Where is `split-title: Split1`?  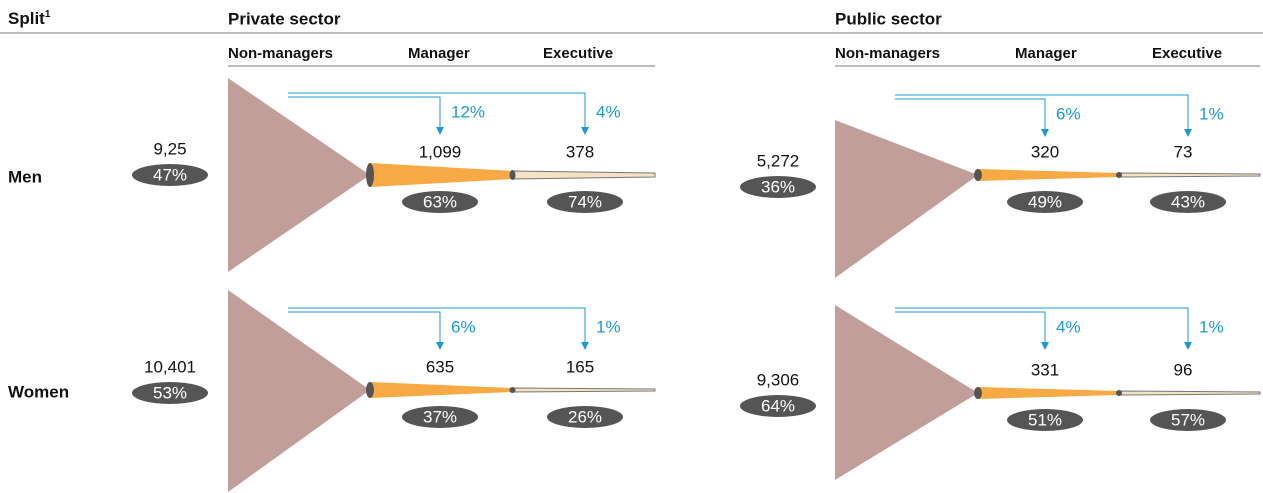
split-title: Split1 is located at coordinates (29, 19).